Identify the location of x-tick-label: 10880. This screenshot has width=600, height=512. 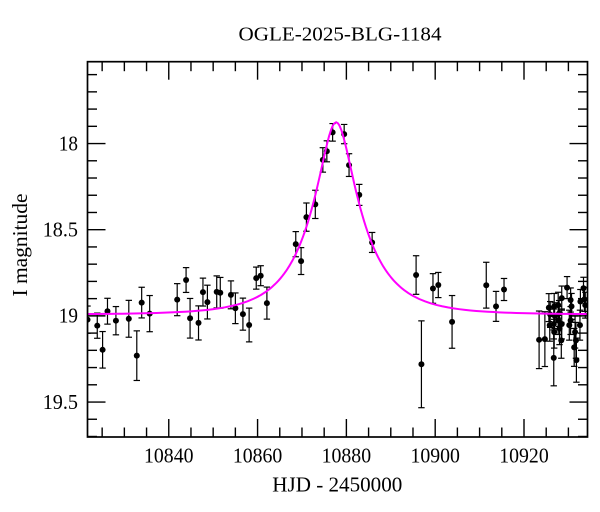
(346, 456).